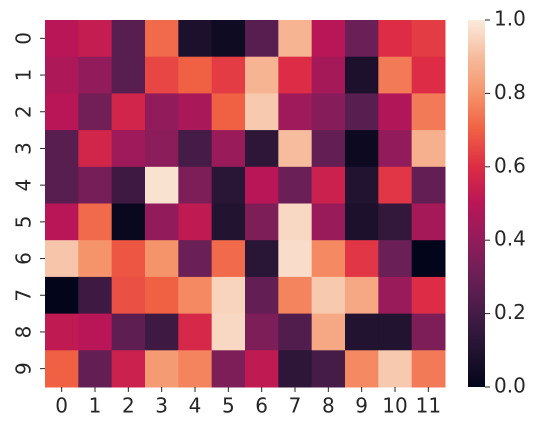  What do you see at coordinates (24, 111) in the screenshot?
I see `y-tick-label: 2` at bounding box center [24, 111].